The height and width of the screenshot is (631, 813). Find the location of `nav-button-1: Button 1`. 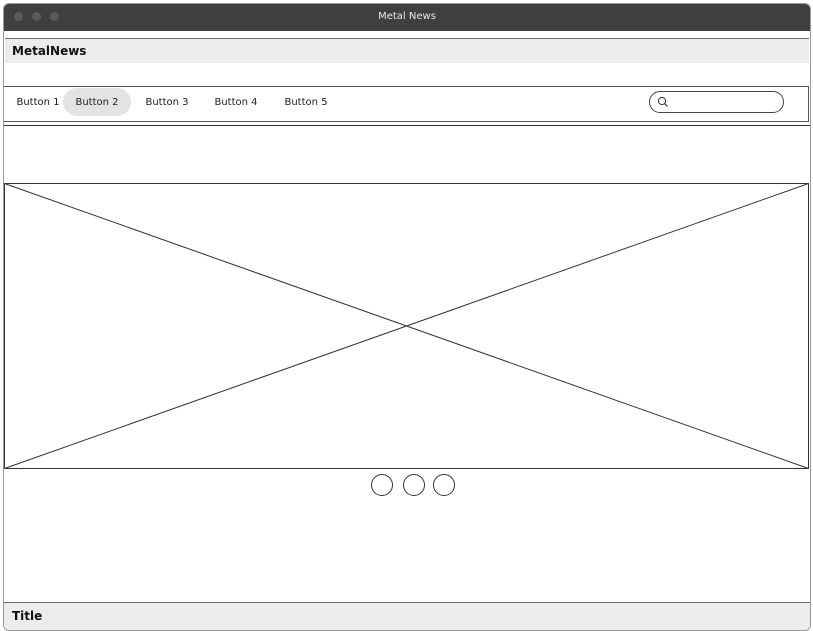

nav-button-1: Button 1 is located at coordinates (38, 102).